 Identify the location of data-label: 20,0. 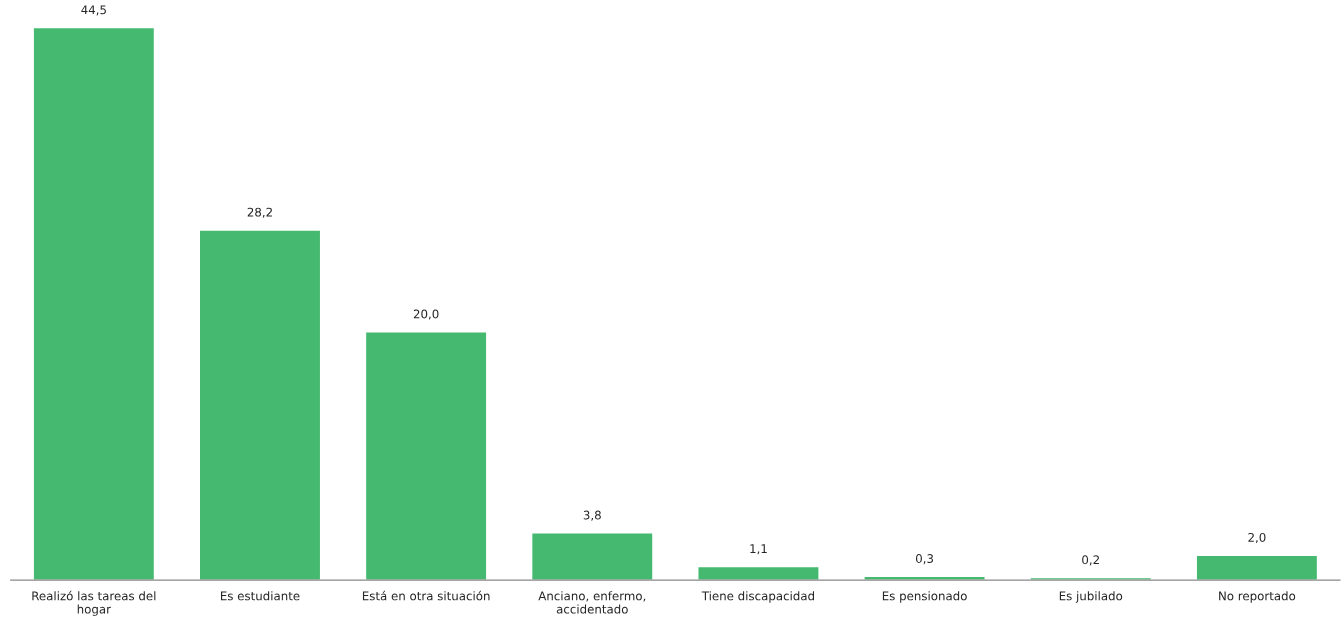
(426, 314).